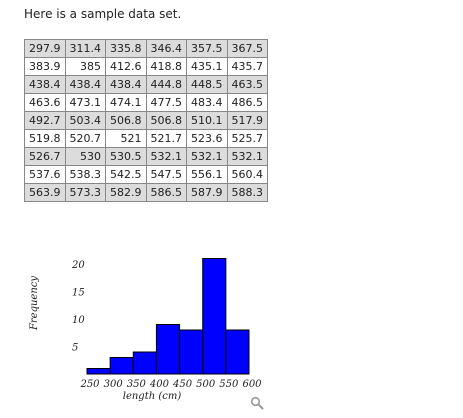 The height and width of the screenshot is (418, 463). Describe the element at coordinates (166, 66) in the screenshot. I see `table-cell: 418.8` at that location.